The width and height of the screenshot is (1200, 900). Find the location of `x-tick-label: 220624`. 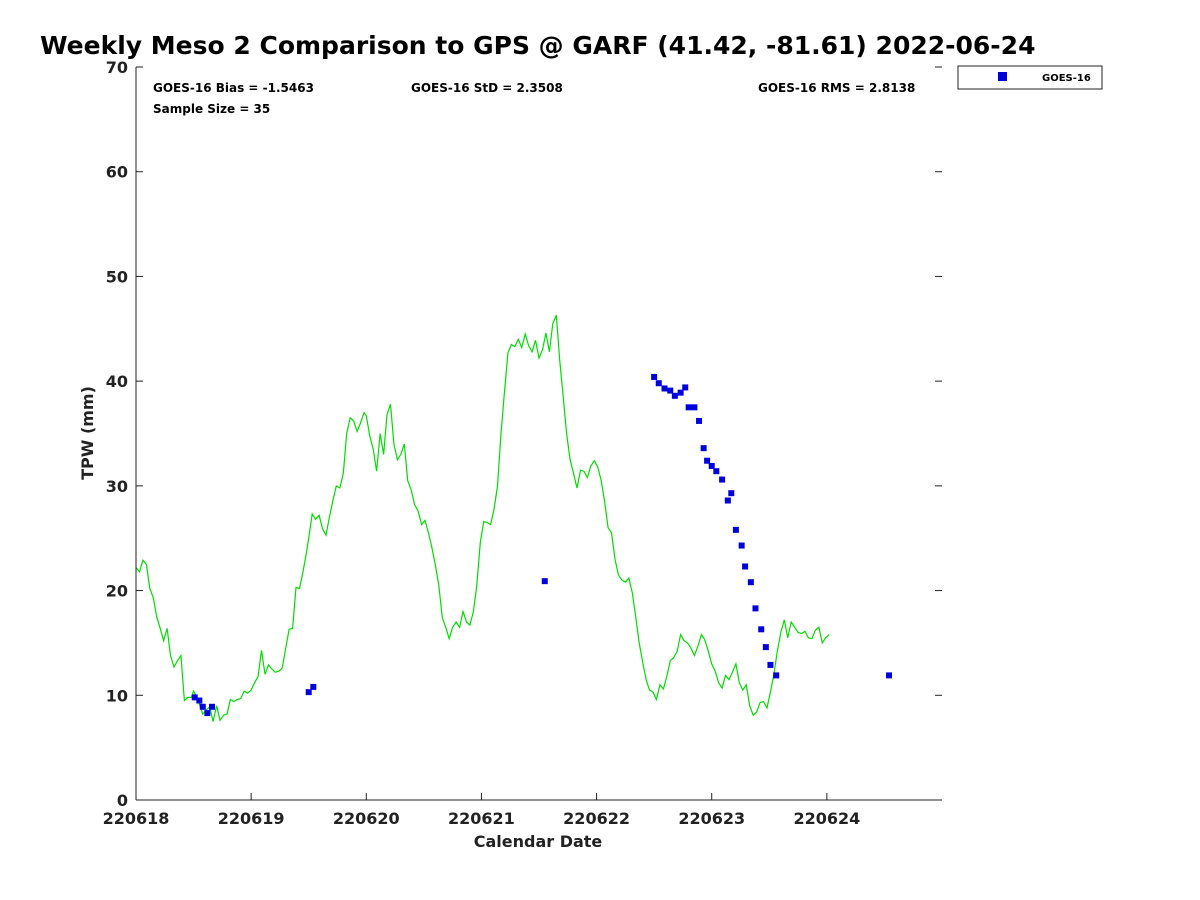

x-tick-label: 220624 is located at coordinates (826, 818).